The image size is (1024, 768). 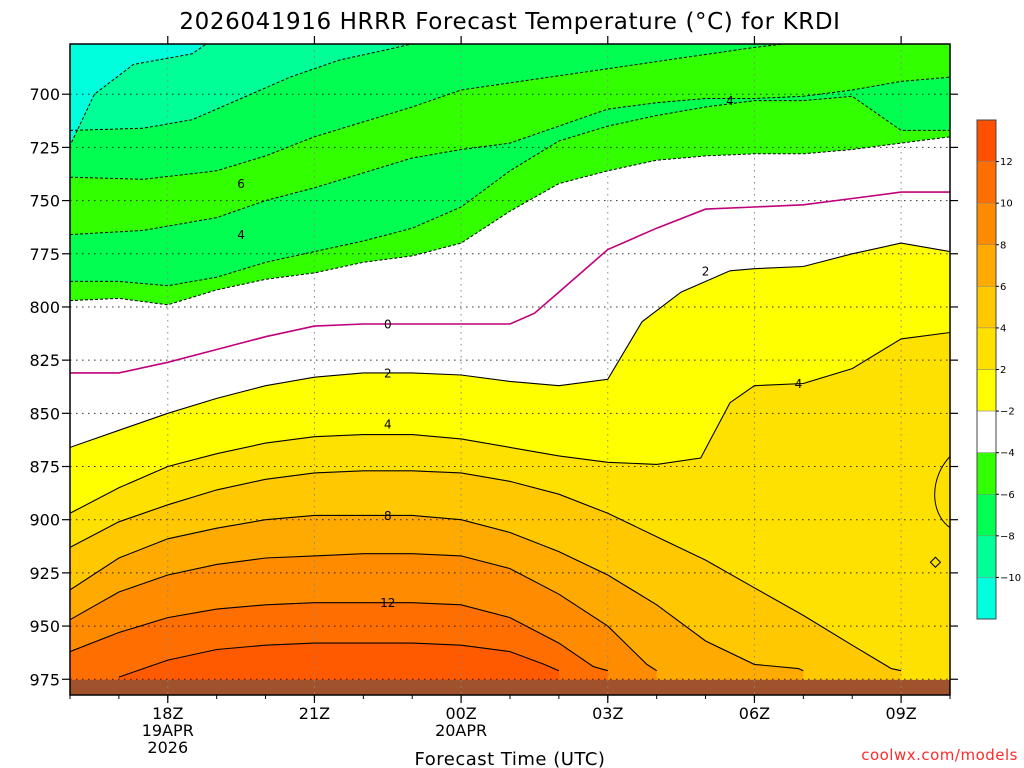 What do you see at coordinates (168, 730) in the screenshot?
I see `x-tick-label: 19APR` at bounding box center [168, 730].